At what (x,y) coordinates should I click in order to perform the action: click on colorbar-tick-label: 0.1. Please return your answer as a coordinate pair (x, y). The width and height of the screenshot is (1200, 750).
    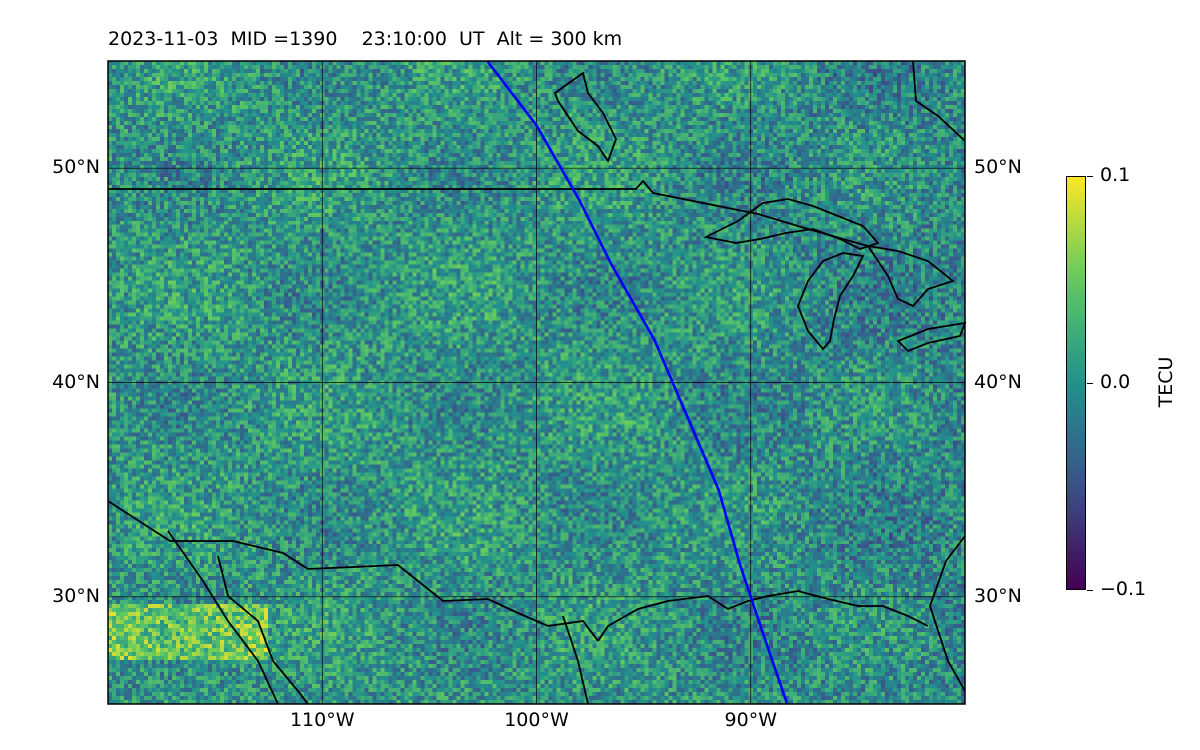
    Looking at the image, I should click on (1115, 175).